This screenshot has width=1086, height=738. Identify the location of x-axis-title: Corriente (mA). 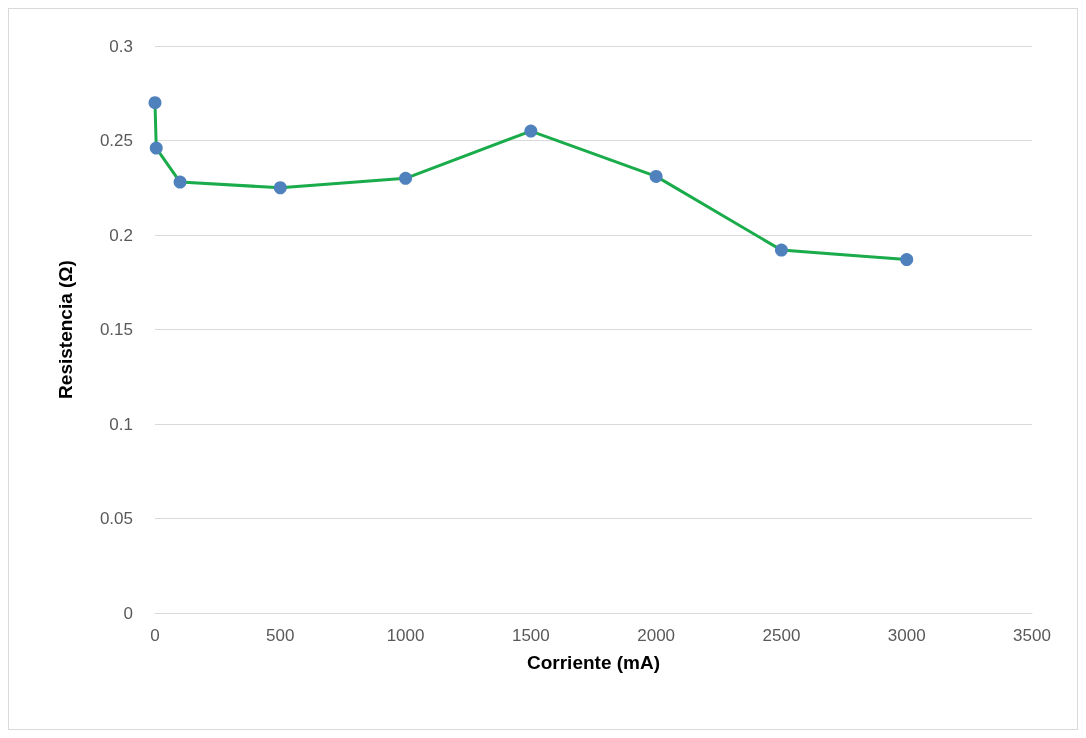
(593, 662).